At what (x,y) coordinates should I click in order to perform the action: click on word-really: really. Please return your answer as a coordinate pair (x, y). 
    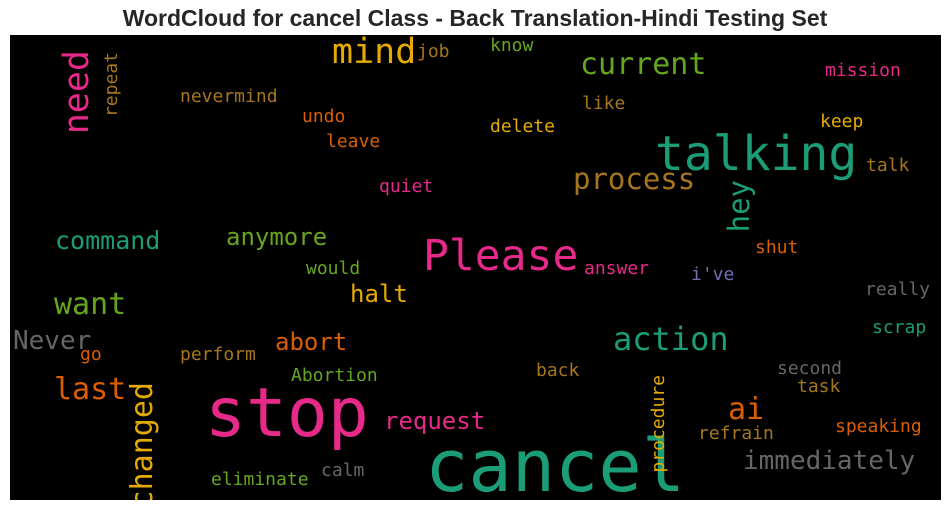
    Looking at the image, I should click on (898, 289).